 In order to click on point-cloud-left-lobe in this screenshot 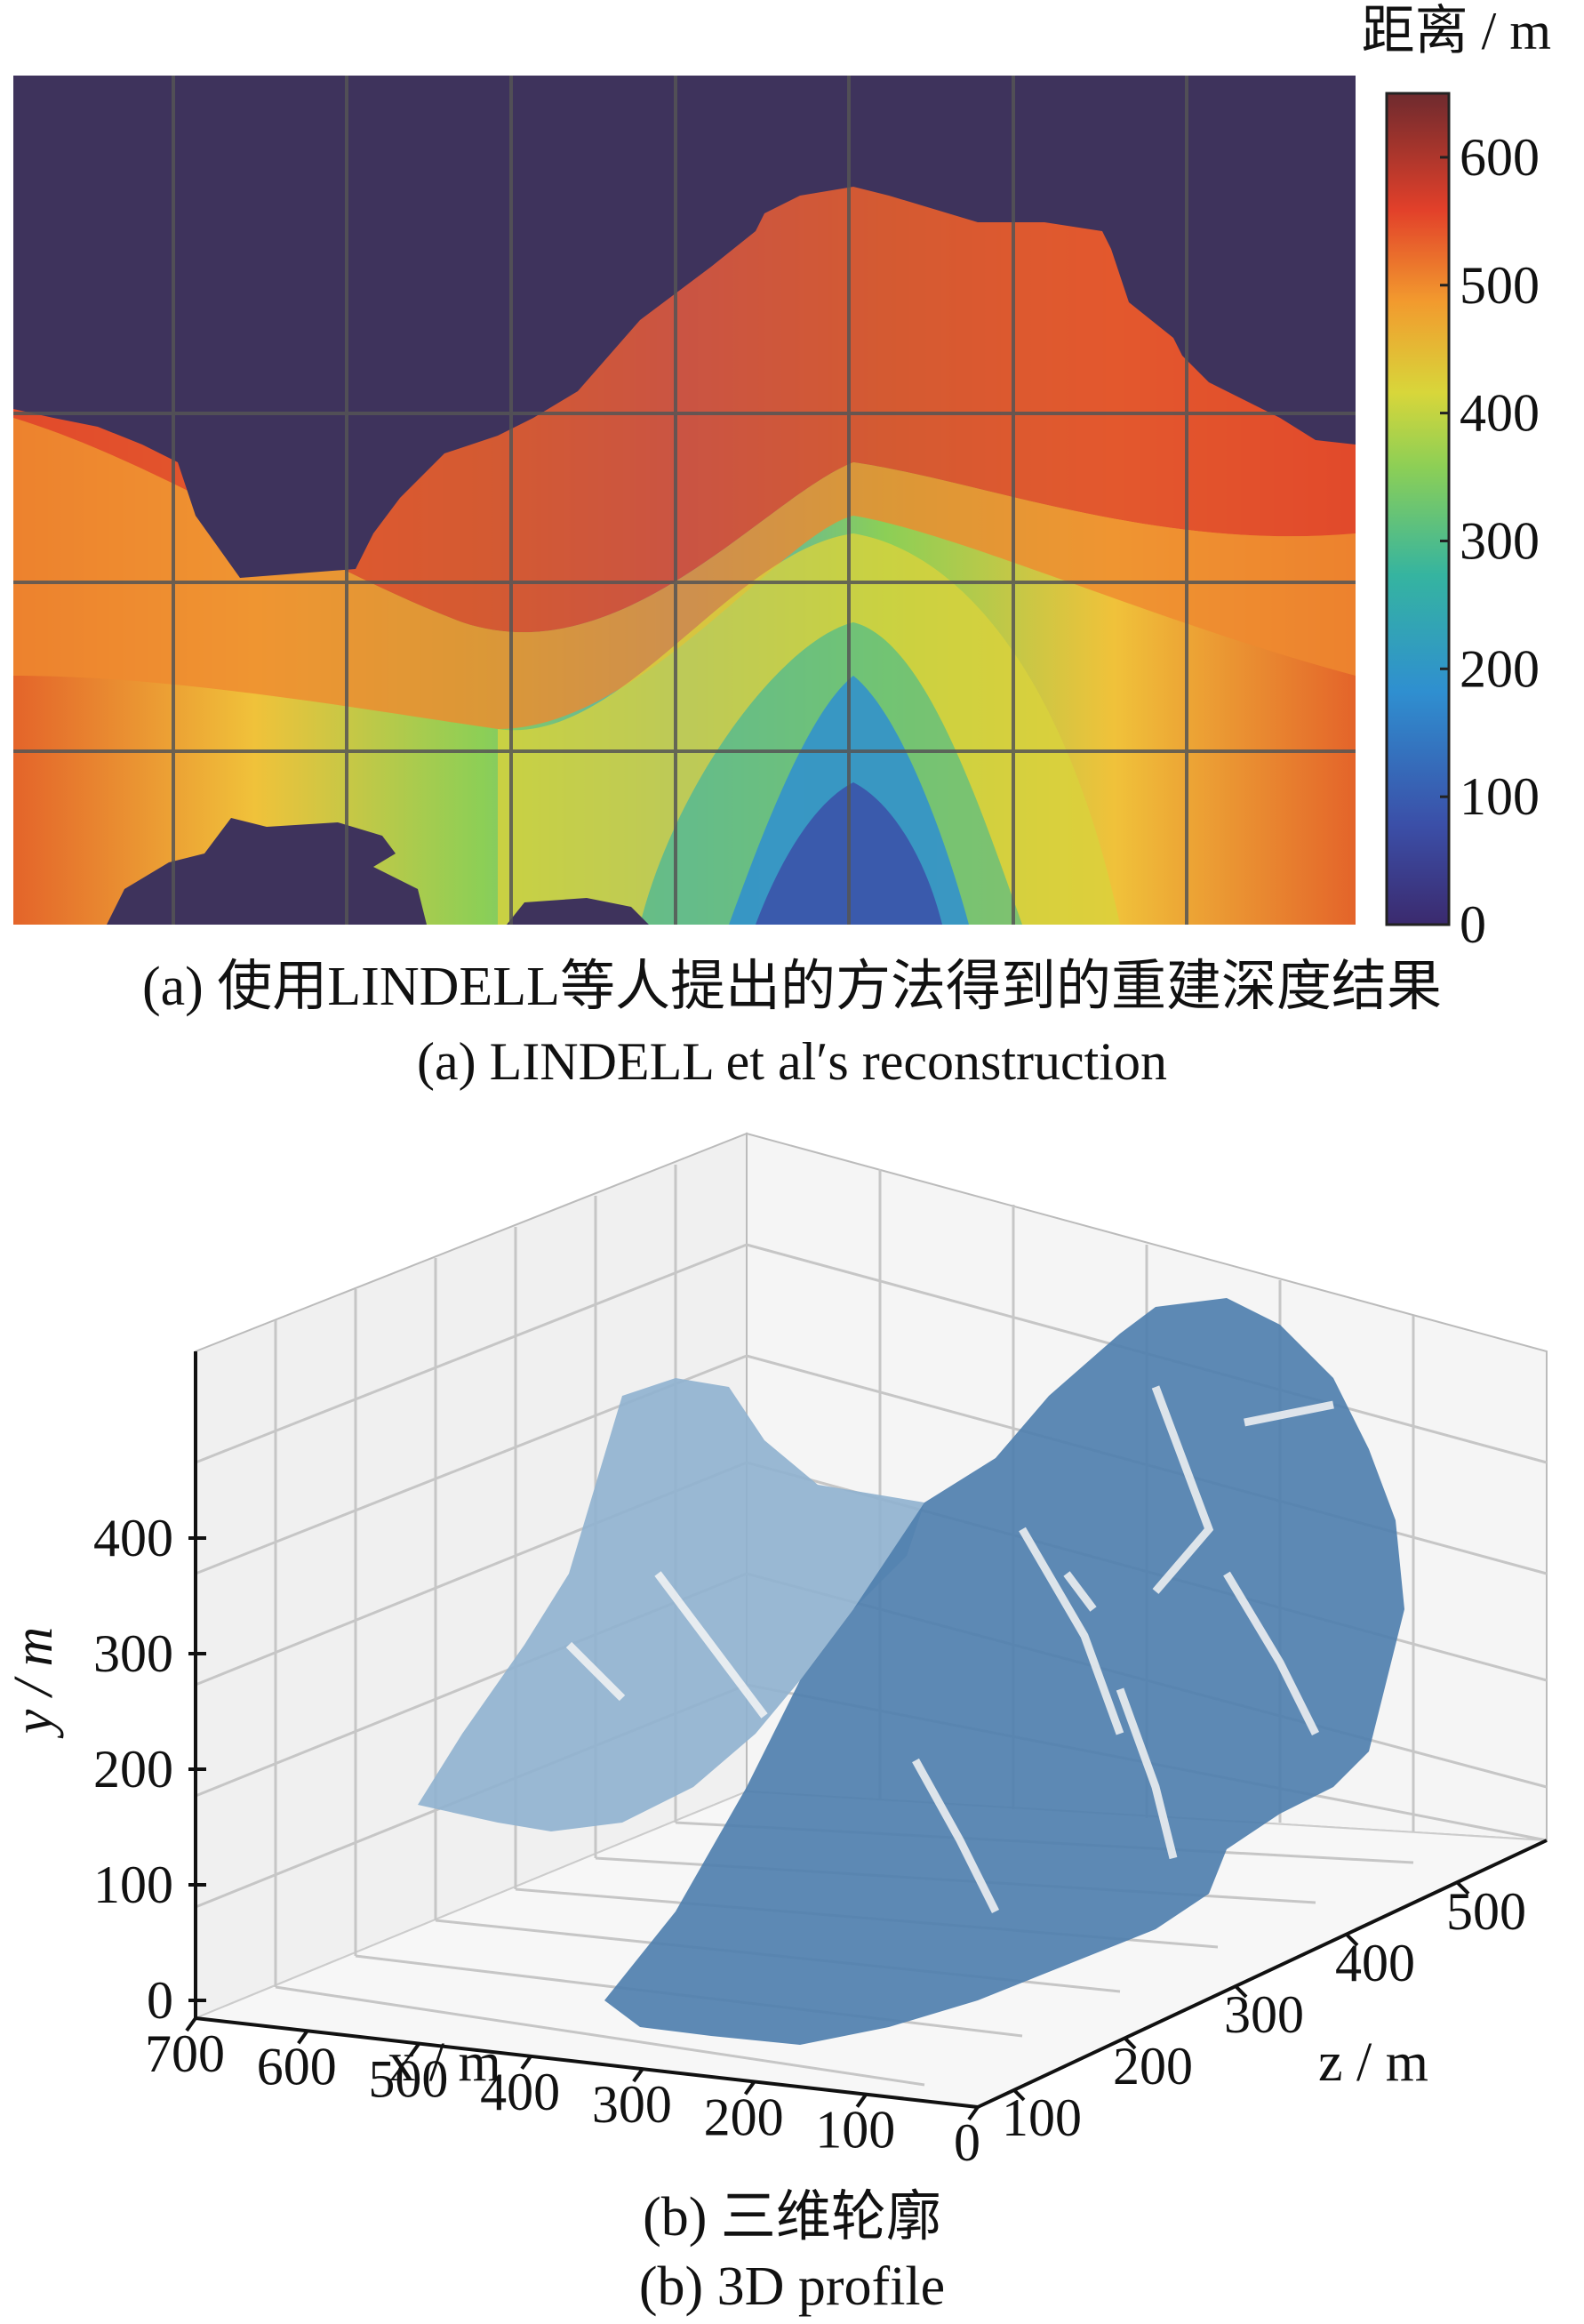, I will do `click(671, 1604)`.